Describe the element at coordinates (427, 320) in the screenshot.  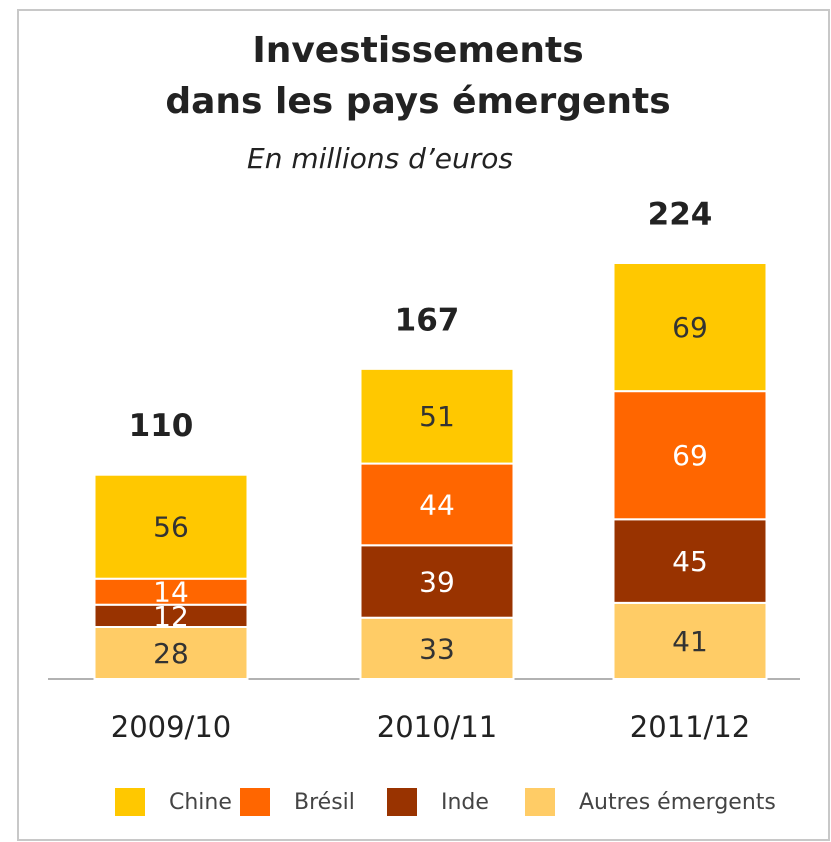
I see `total-label: 167` at that location.